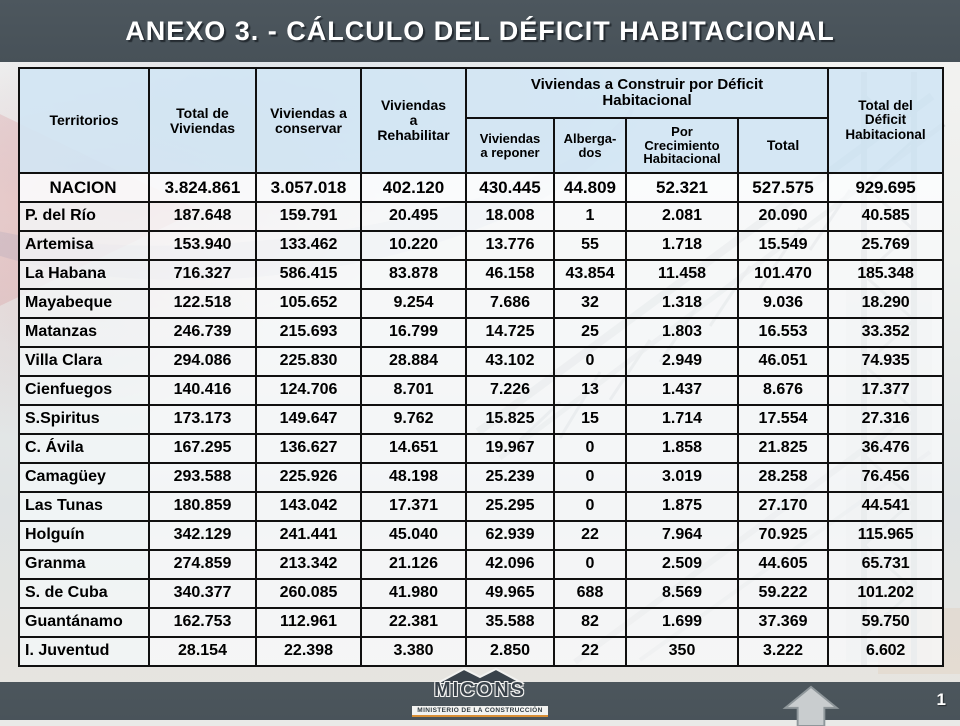  Describe the element at coordinates (783, 448) in the screenshot. I see `cell-value: 21.825` at that location.